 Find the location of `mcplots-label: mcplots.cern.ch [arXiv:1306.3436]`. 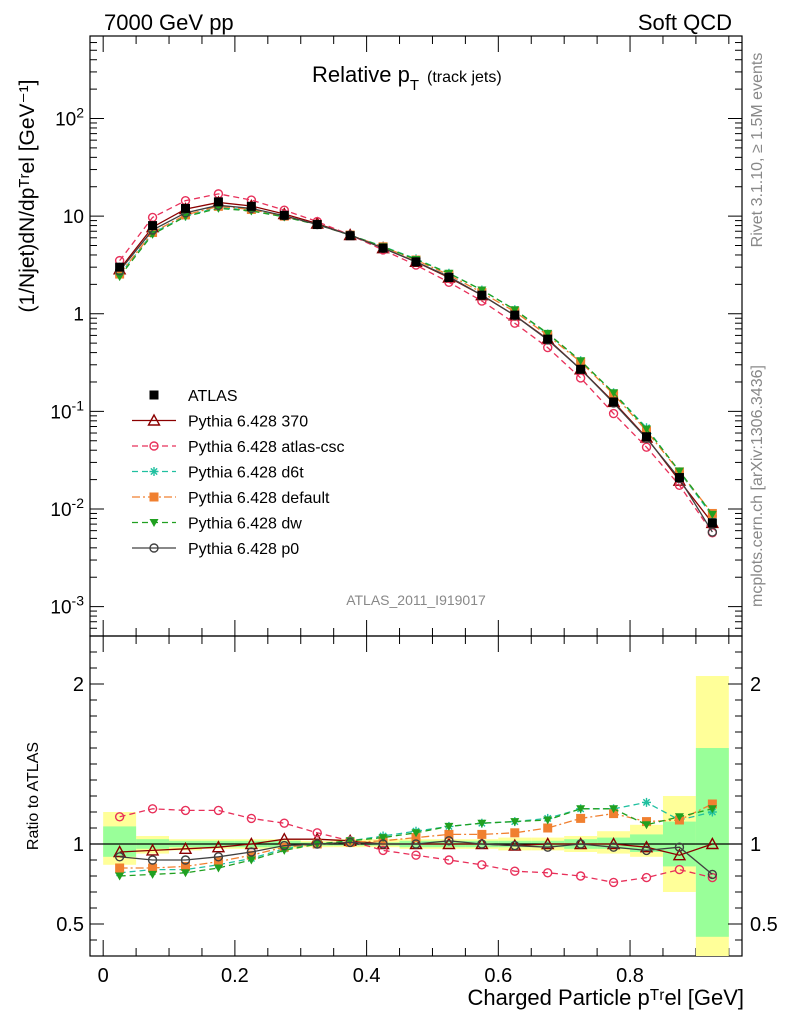

mcplots-label: mcplots.cern.ch [arXiv:1306.3436] is located at coordinates (757, 486).